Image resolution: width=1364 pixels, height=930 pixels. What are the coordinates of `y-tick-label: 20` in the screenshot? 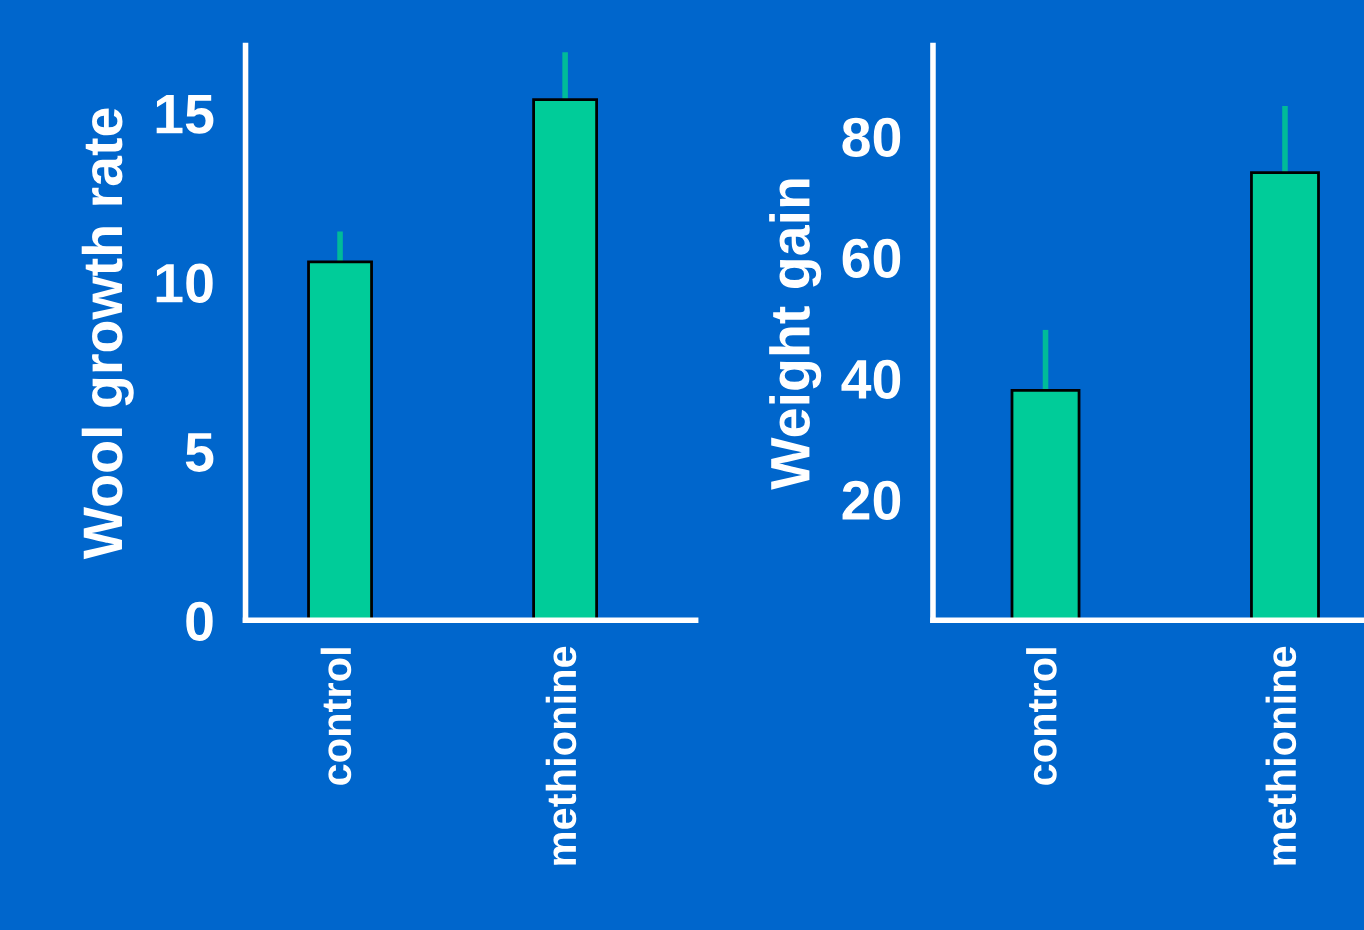 It's located at (871, 500).